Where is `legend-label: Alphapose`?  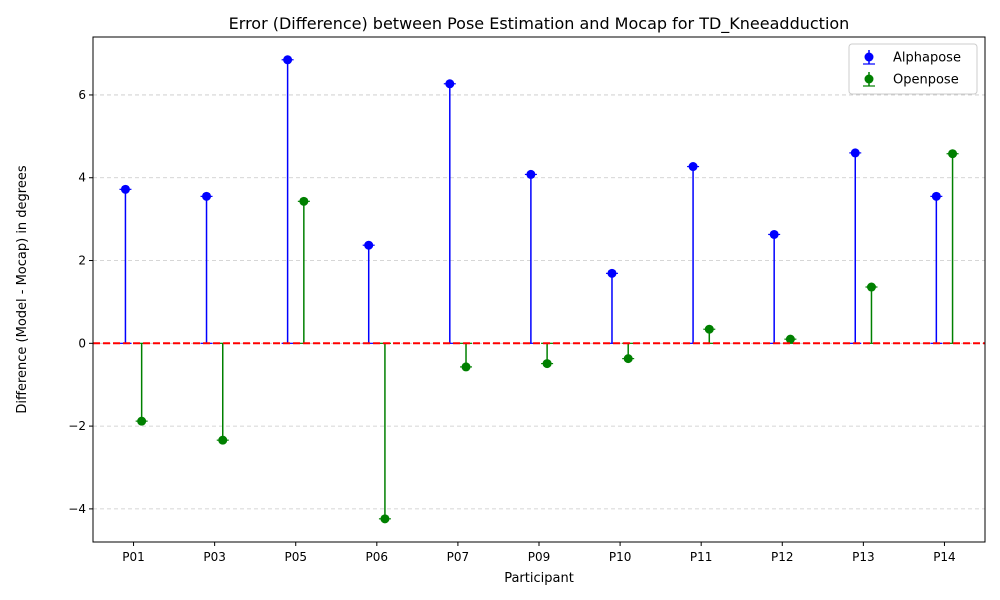 legend-label: Alphapose is located at coordinates (927, 58).